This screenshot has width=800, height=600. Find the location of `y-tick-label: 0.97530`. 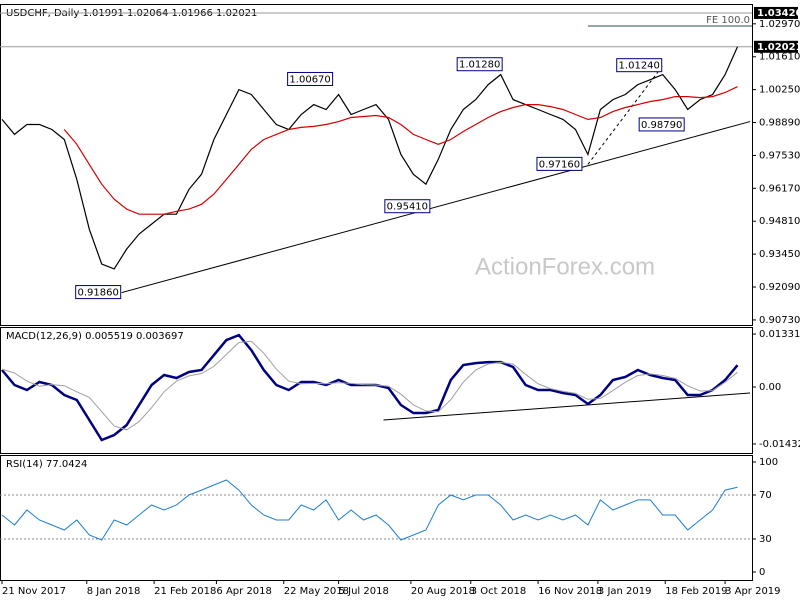

y-tick-label: 0.97530 is located at coordinates (779, 155).